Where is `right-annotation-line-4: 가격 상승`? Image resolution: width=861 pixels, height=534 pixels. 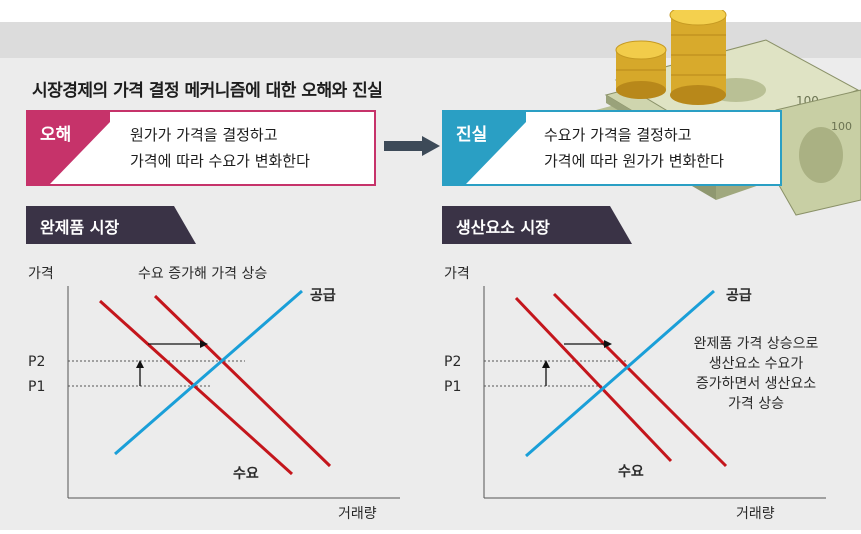 right-annotation-line-4: 가격 상승 is located at coordinates (756, 404).